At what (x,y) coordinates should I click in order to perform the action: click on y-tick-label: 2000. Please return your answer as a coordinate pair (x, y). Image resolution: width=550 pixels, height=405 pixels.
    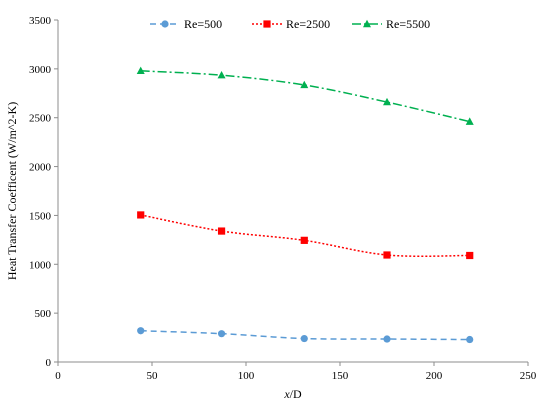
    Looking at the image, I should click on (40, 168).